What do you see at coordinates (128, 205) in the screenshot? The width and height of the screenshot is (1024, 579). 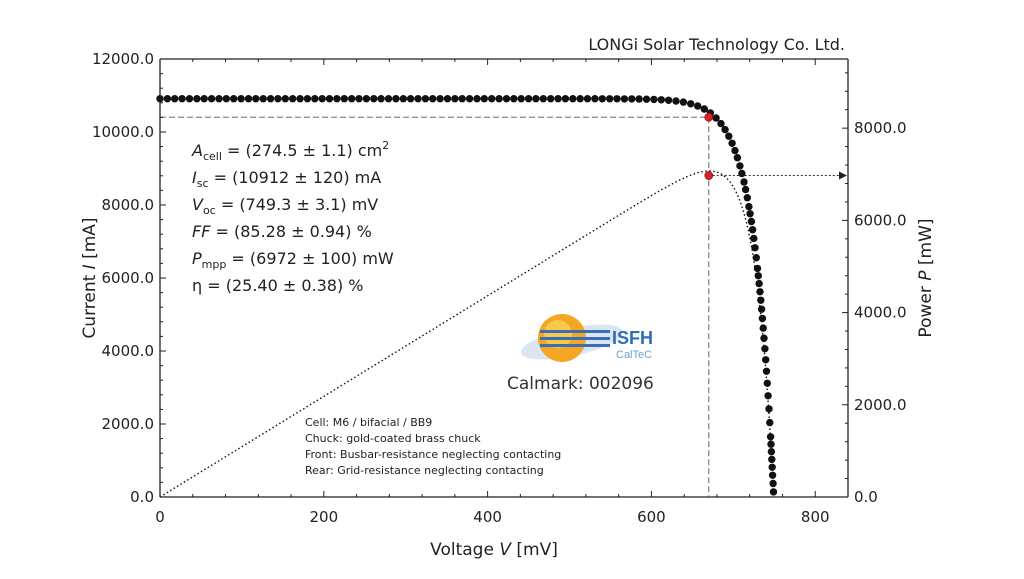 I see `y-tick-label: 8000.0` at bounding box center [128, 205].